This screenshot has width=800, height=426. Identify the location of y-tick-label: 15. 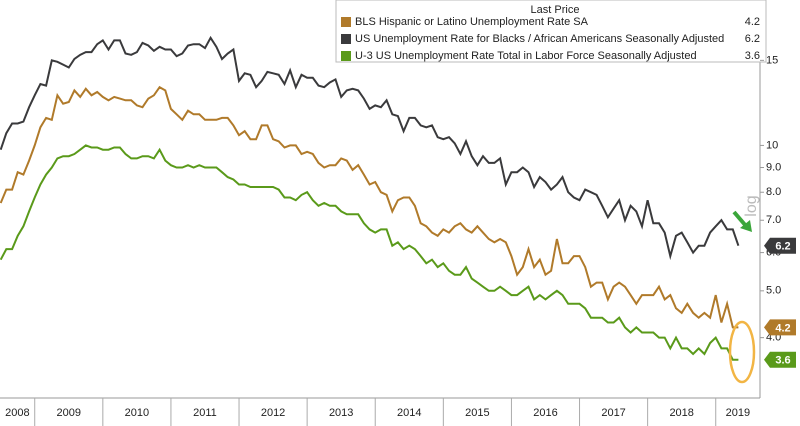
(772, 60).